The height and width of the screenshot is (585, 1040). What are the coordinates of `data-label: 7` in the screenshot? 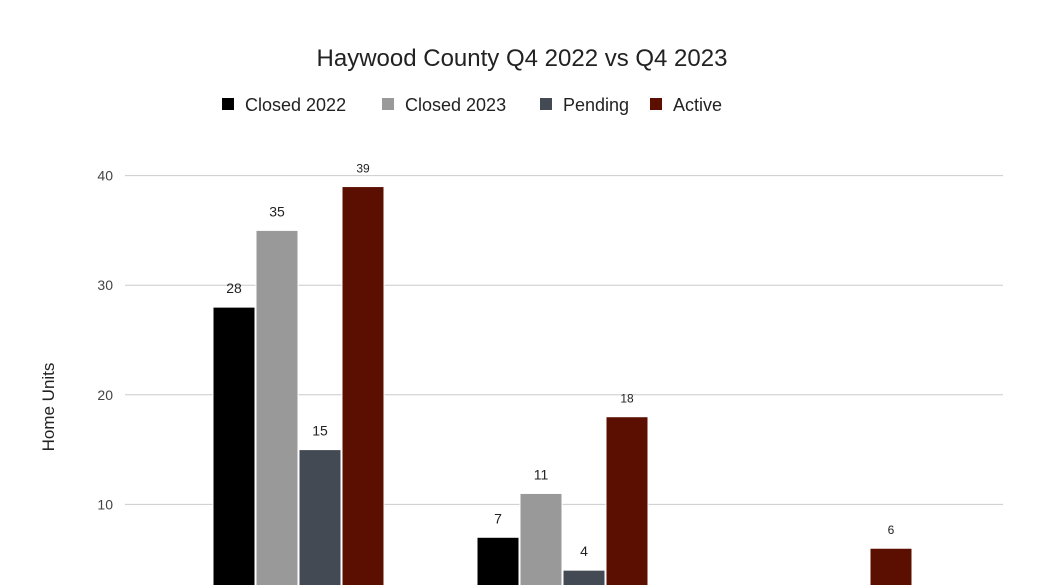 It's located at (498, 518).